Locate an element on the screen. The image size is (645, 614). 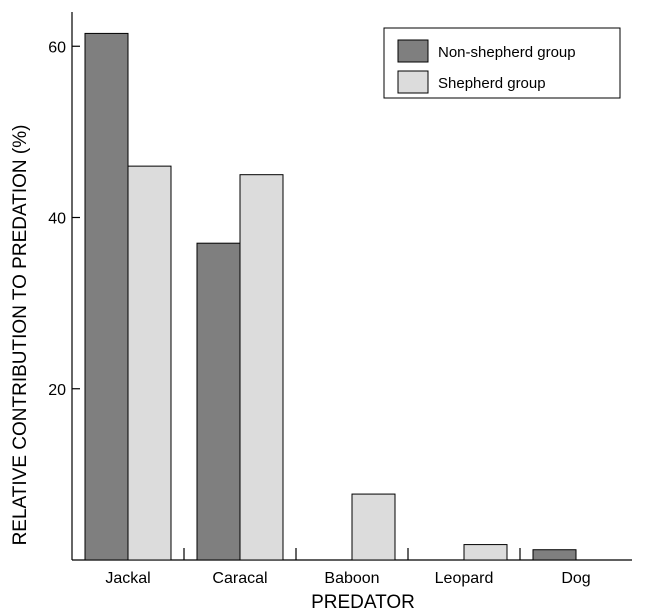
bar-caracal-shepherd is located at coordinates (261, 367).